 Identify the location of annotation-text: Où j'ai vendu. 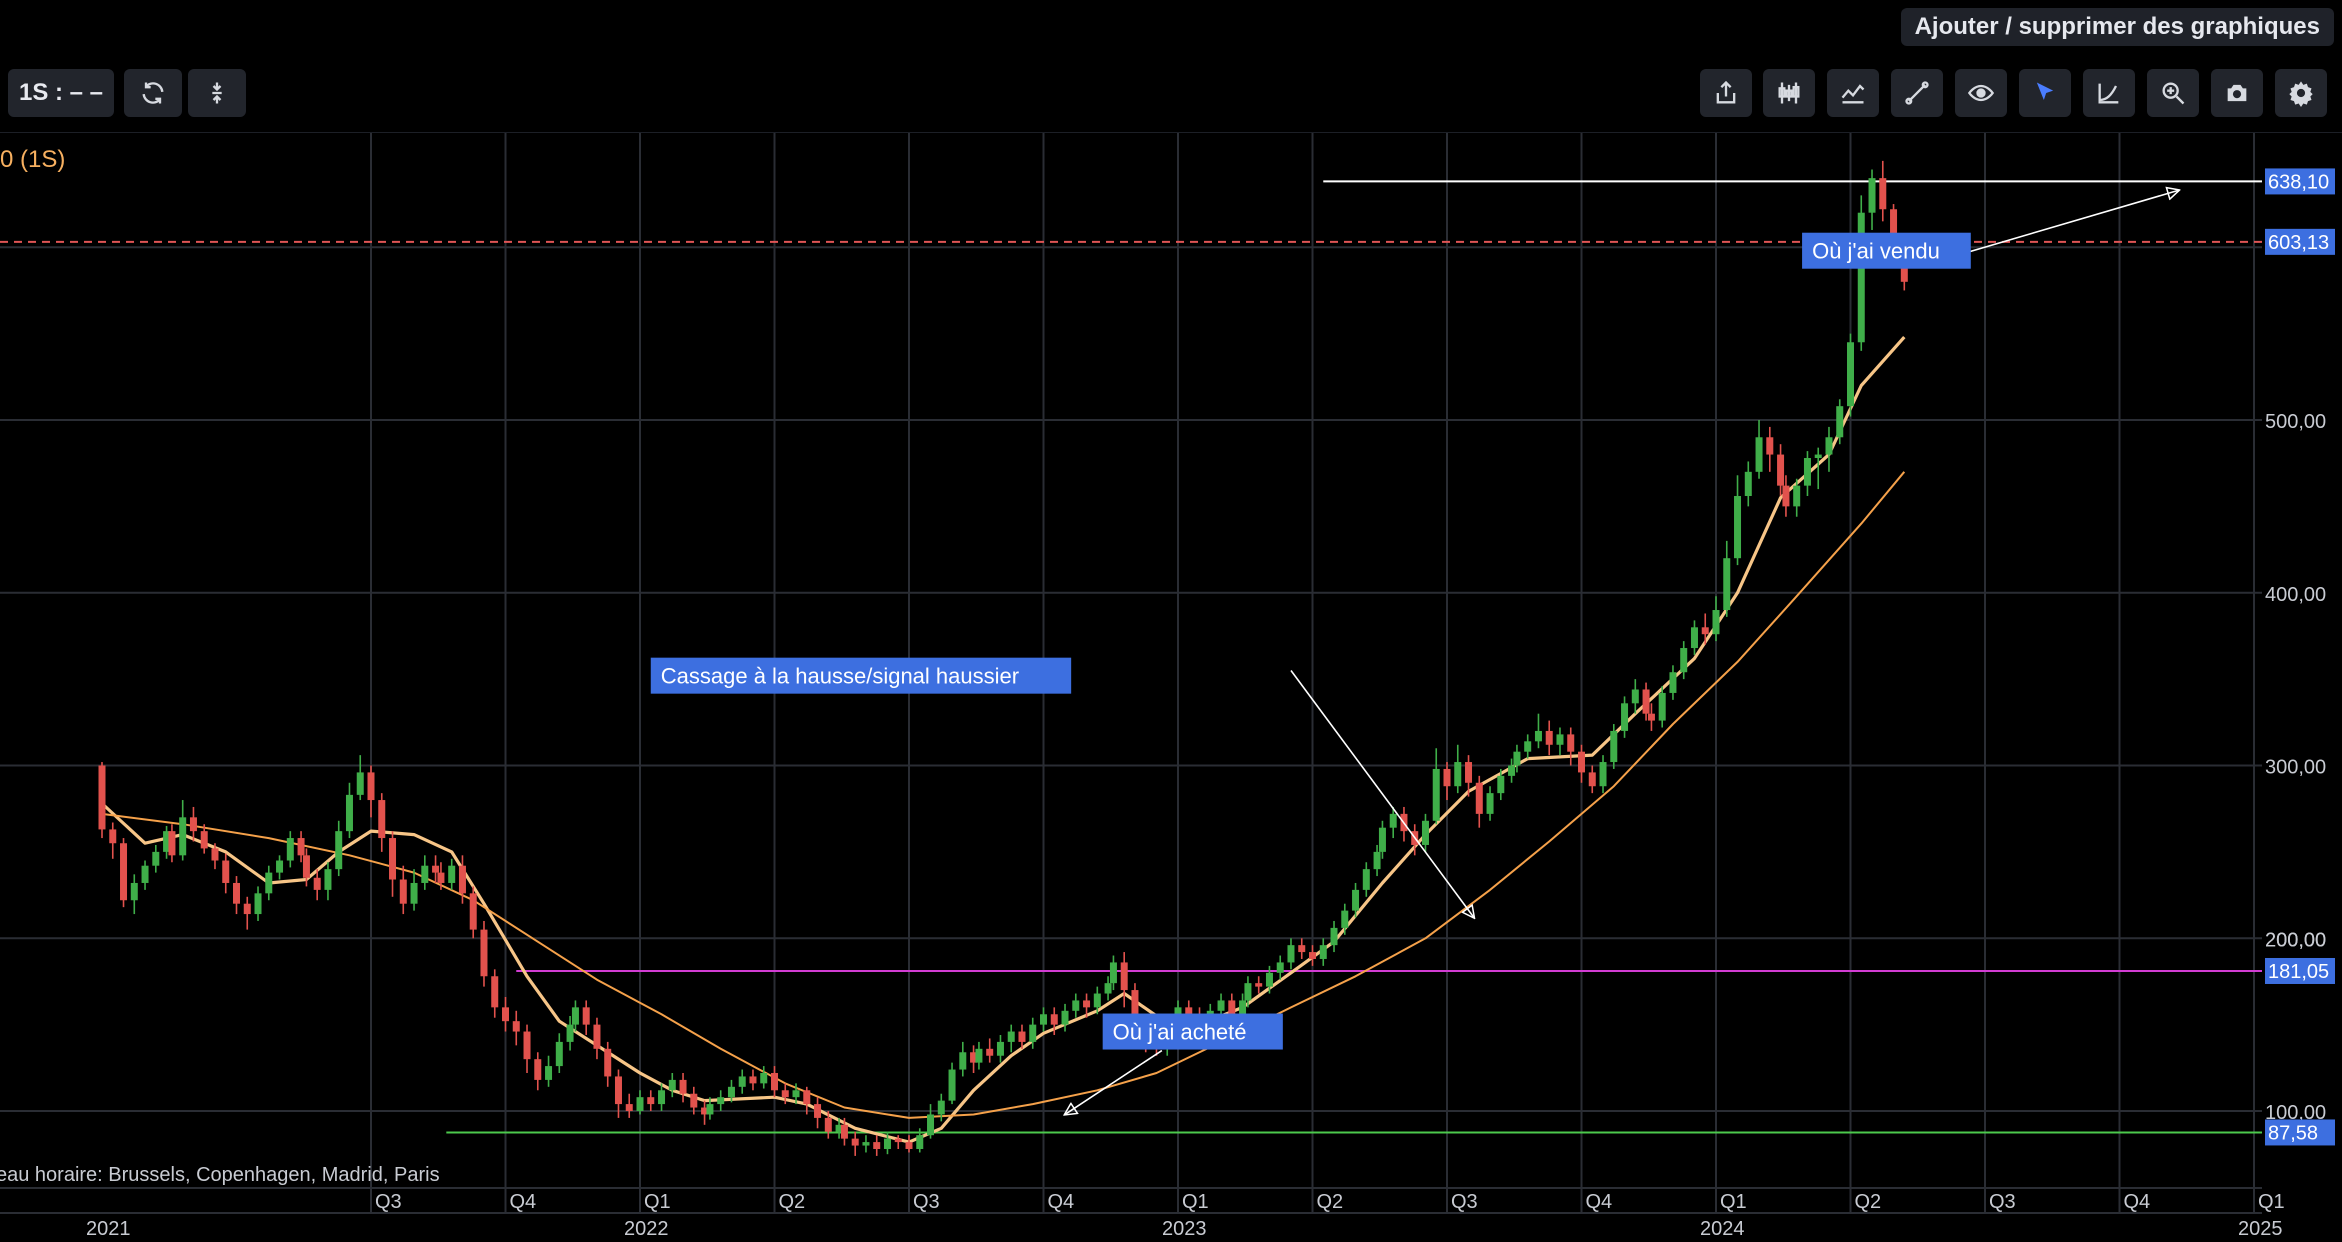
(1876, 251).